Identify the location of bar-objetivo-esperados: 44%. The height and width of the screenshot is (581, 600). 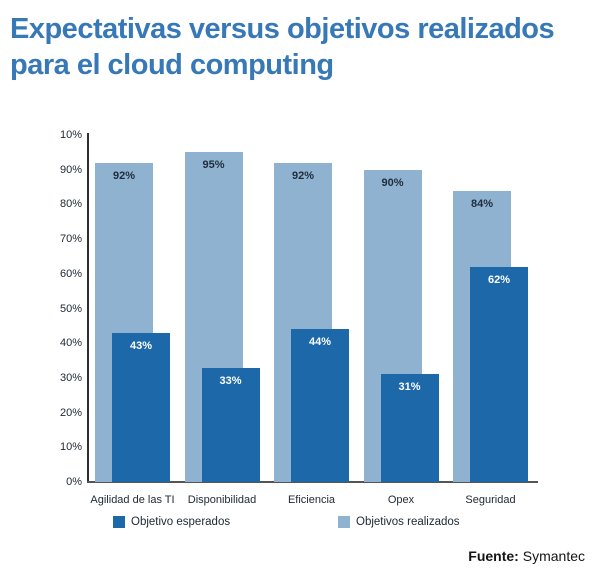
(320, 405).